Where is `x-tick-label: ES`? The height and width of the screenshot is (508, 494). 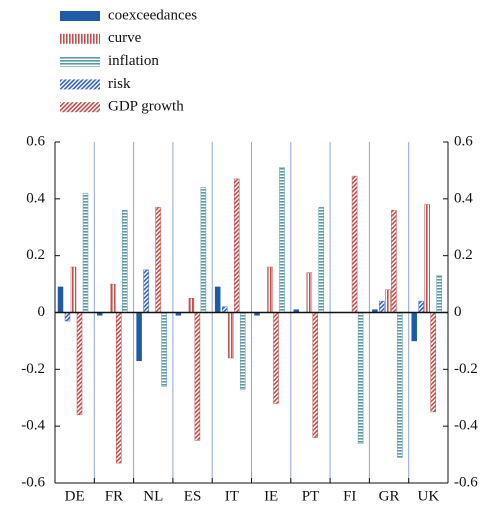
x-tick-label: ES is located at coordinates (193, 496).